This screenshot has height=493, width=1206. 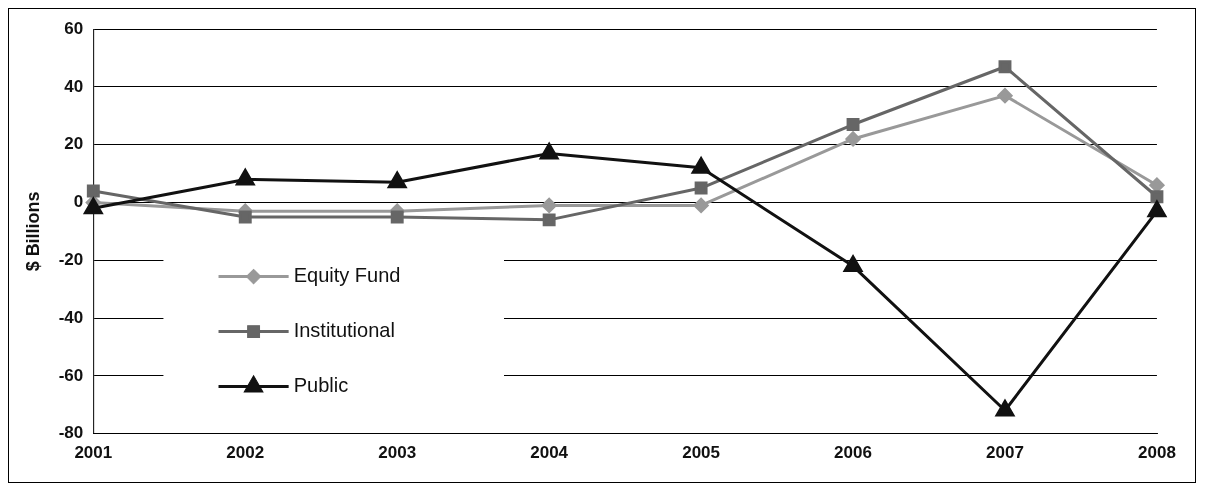 What do you see at coordinates (71, 317) in the screenshot?
I see `y-tick-label: -40` at bounding box center [71, 317].